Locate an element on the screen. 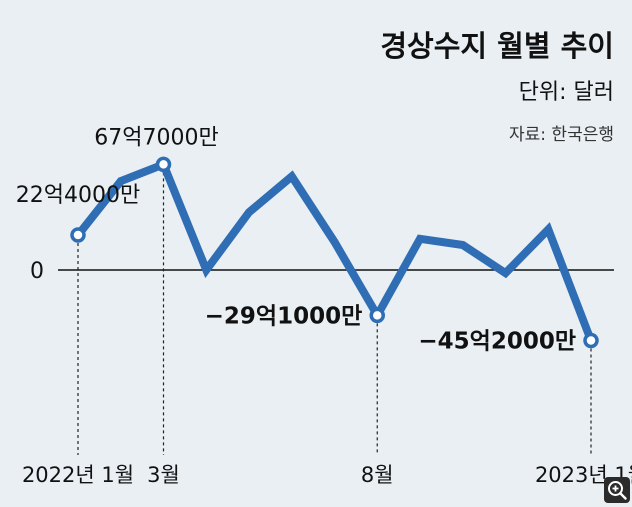  data-label: 22억4000만 is located at coordinates (78, 195).